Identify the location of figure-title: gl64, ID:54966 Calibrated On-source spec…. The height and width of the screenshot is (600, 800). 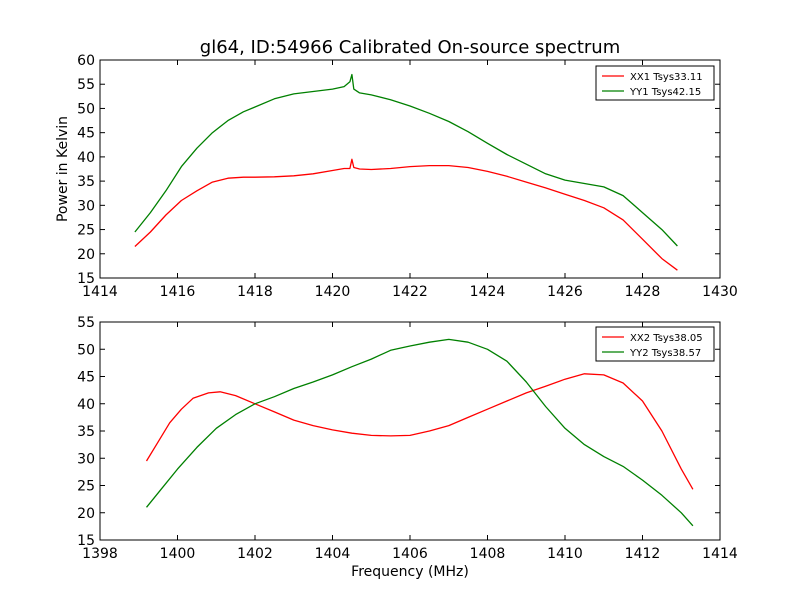
(410, 47).